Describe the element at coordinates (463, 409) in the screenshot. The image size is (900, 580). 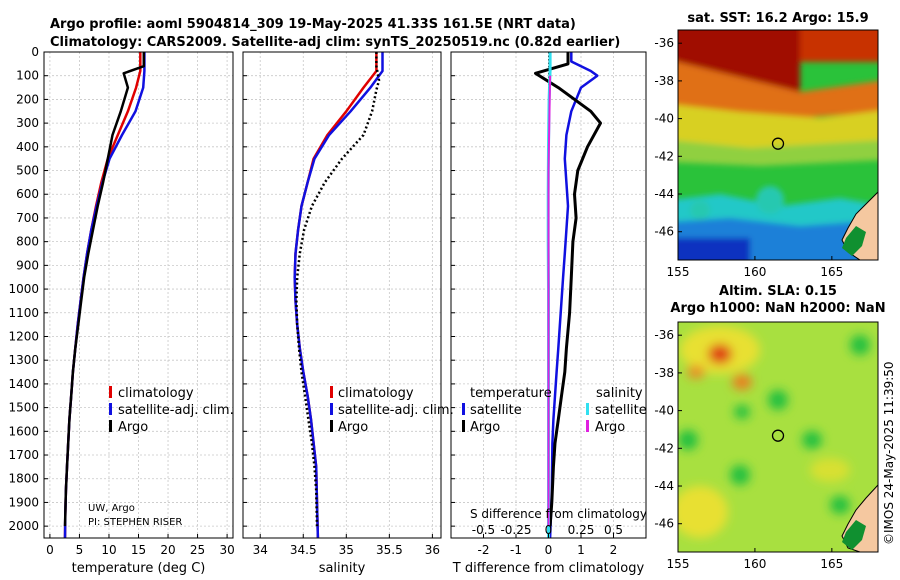
I see `legend-swatch-temp-satellite` at that location.